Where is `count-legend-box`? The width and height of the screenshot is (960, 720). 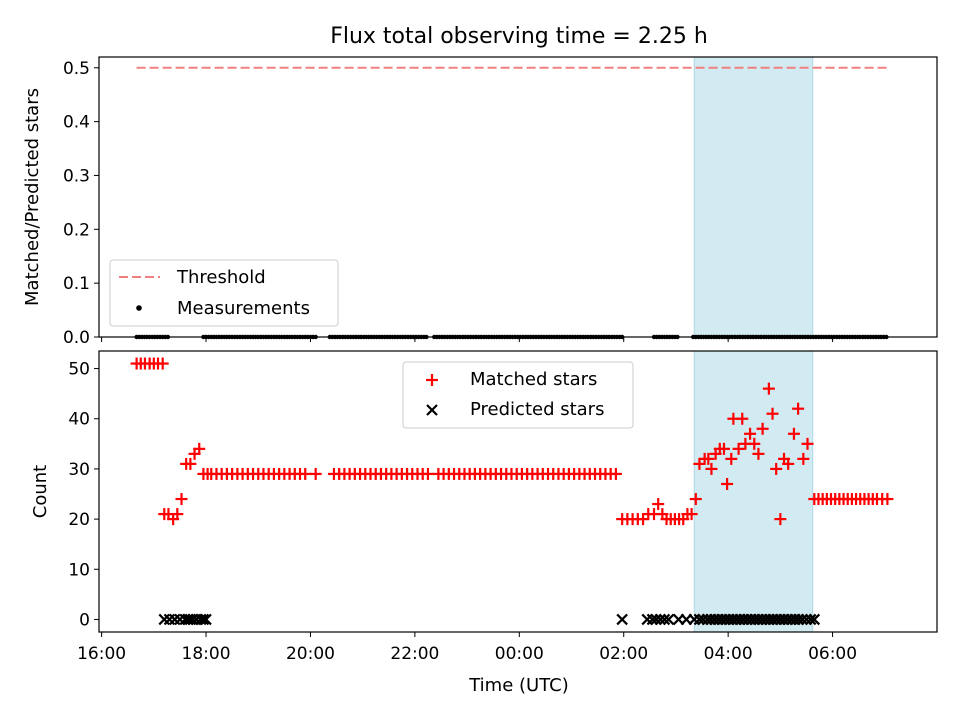 count-legend-box is located at coordinates (518, 395).